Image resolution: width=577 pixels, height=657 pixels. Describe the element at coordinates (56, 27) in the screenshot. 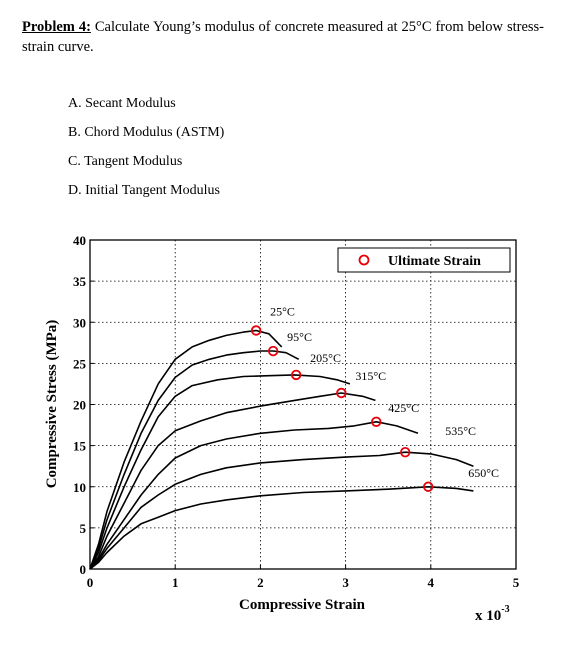

I see `problem-number: Problem 4:` at that location.